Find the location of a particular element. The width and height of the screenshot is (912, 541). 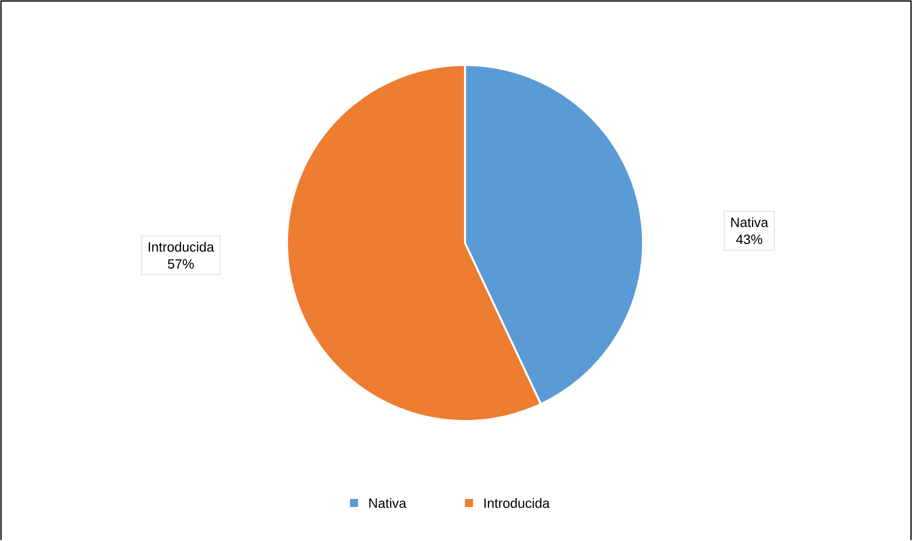

legend-label: Nativa is located at coordinates (387, 503).